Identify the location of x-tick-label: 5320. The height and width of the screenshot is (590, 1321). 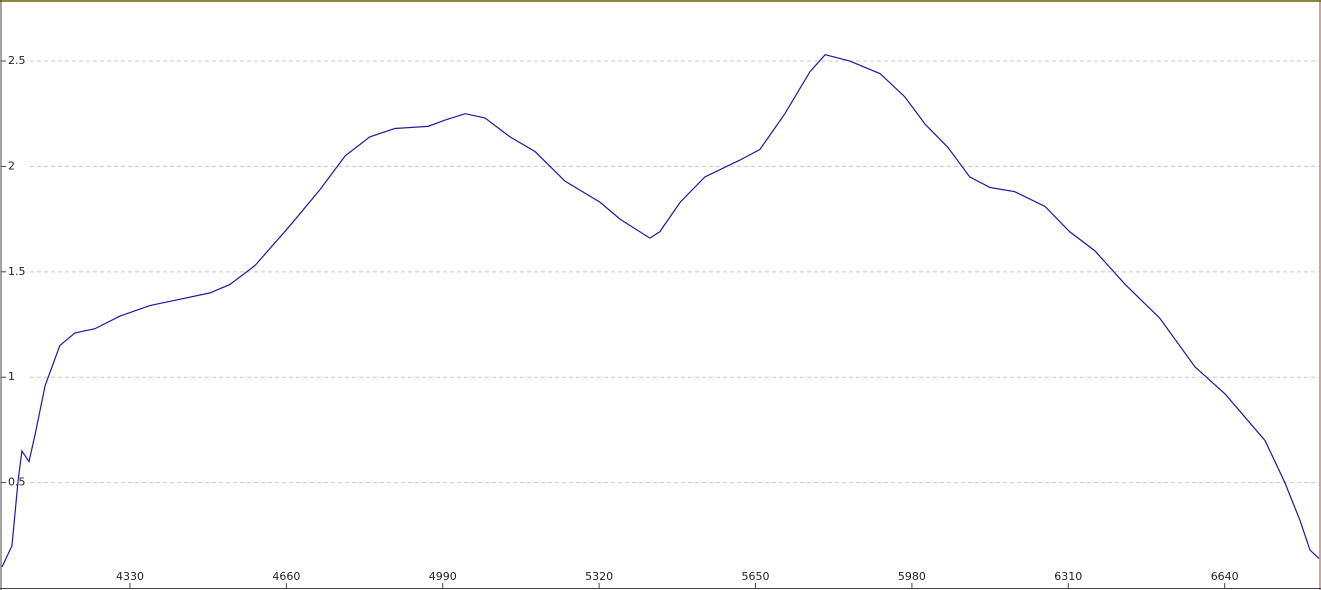
(599, 576).